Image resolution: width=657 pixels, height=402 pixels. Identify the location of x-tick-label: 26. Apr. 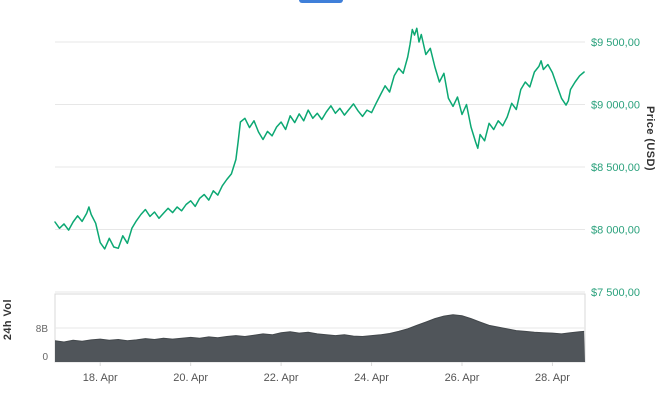
(462, 378).